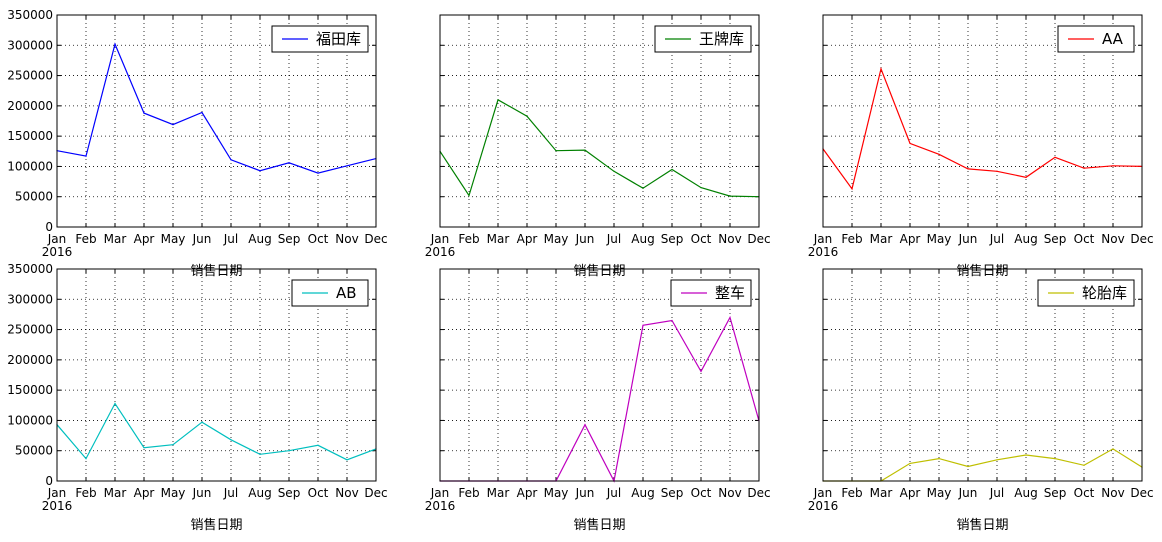  What do you see at coordinates (1104, 293) in the screenshot?
I see `legend-label: 轮胎库` at bounding box center [1104, 293].